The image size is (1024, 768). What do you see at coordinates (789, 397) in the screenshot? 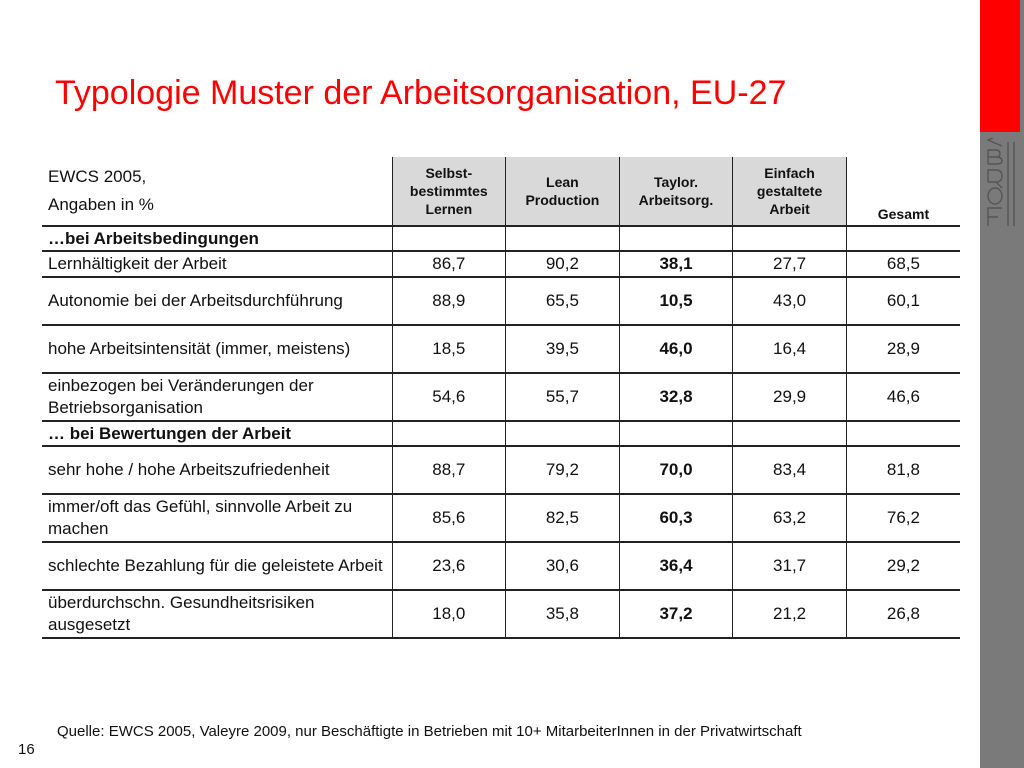
I see `value-cell: 29,9` at bounding box center [789, 397].